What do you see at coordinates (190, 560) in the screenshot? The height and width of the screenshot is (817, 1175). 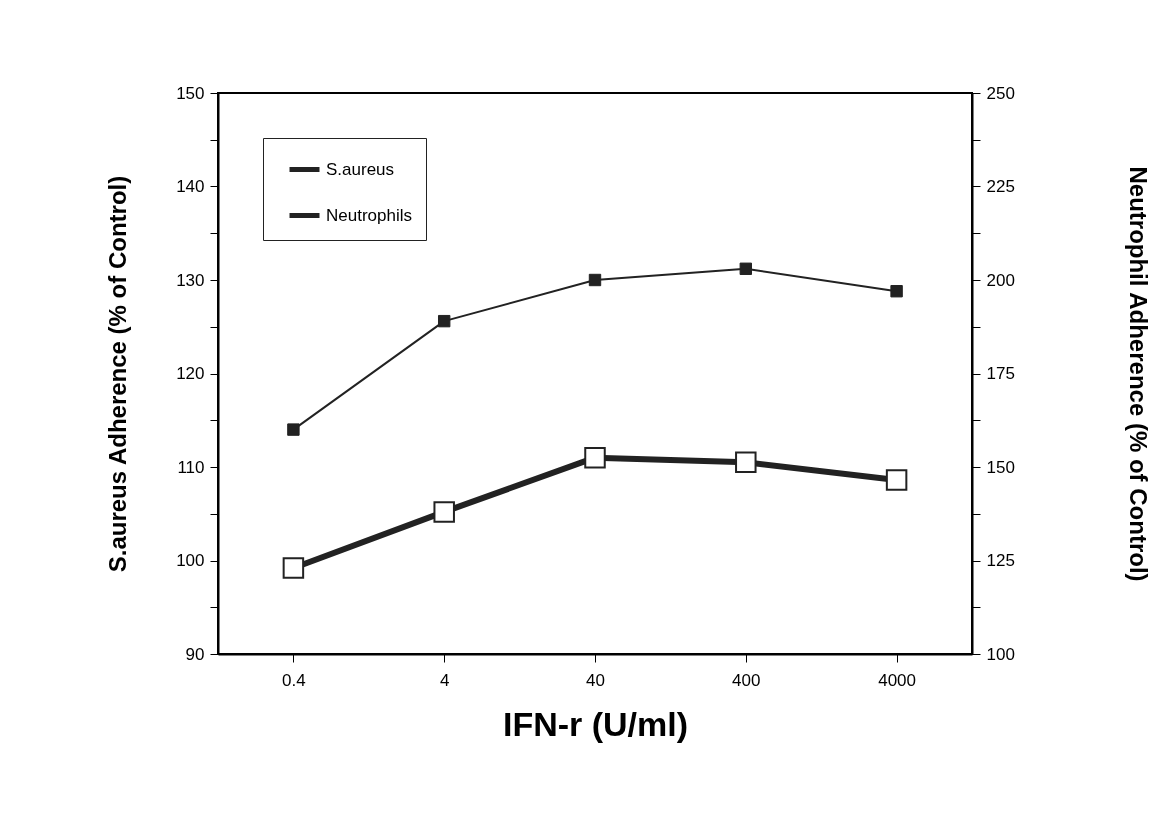 I see `y-tick-label: 100` at bounding box center [190, 560].